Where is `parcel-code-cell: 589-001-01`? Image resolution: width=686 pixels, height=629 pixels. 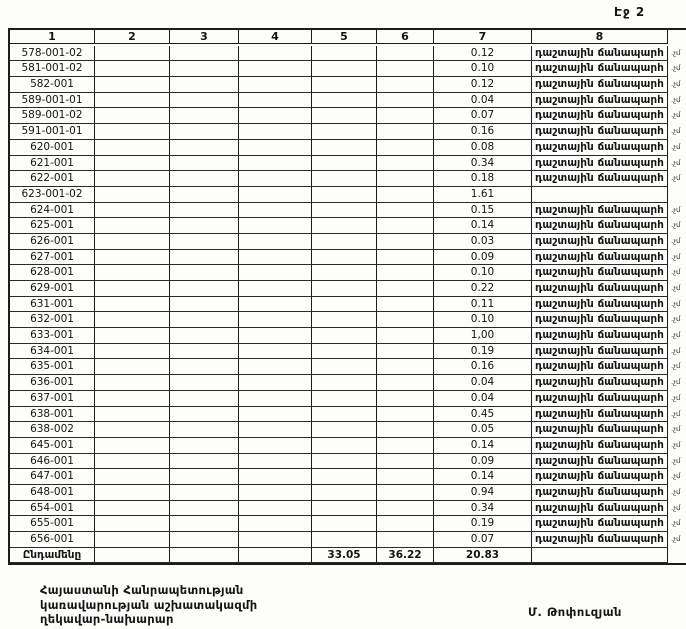 parcel-code-cell: 589-001-01 is located at coordinates (52, 100).